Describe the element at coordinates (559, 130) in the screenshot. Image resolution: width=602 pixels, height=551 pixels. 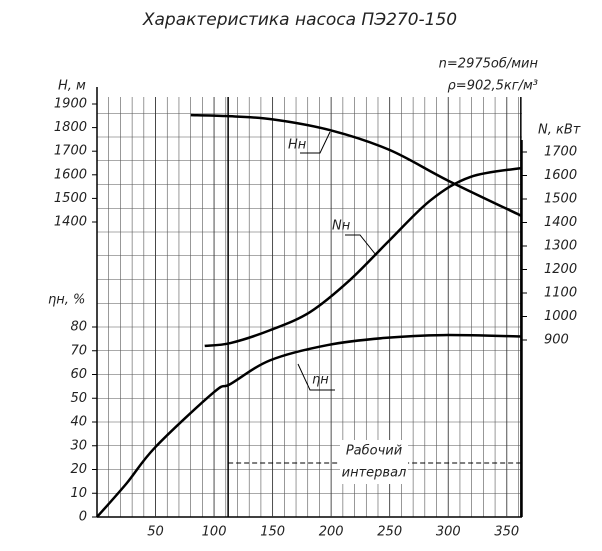
I see `y2-axis-label: N, кВт` at that location.